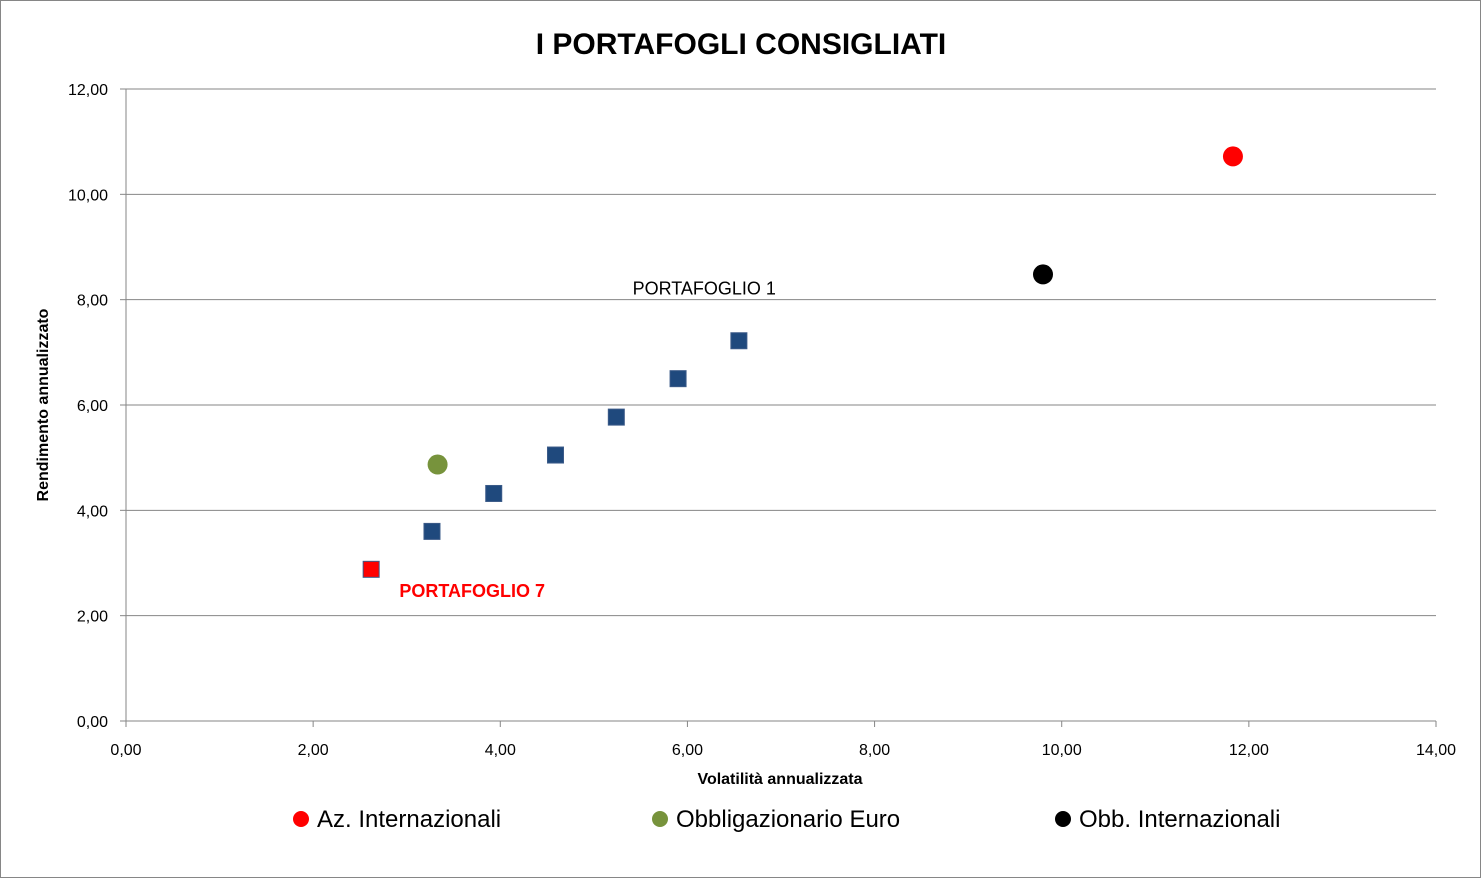 The height and width of the screenshot is (879, 1481). What do you see at coordinates (88, 195) in the screenshot?
I see `y-tick-label: 10,00` at bounding box center [88, 195].